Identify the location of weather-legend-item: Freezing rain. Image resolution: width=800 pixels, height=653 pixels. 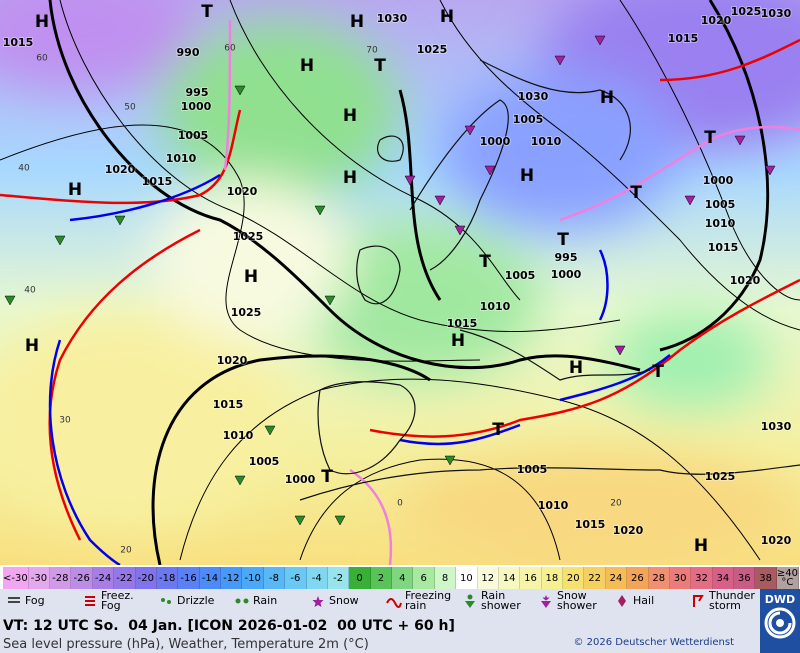
(421, 600).